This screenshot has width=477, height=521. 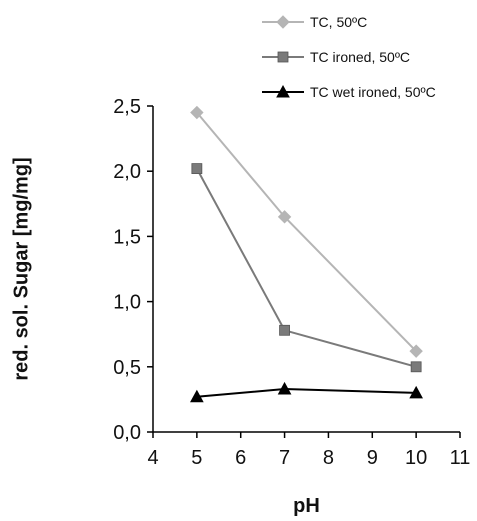 What do you see at coordinates (460, 458) in the screenshot?
I see `x-tick-label: 11` at bounding box center [460, 458].